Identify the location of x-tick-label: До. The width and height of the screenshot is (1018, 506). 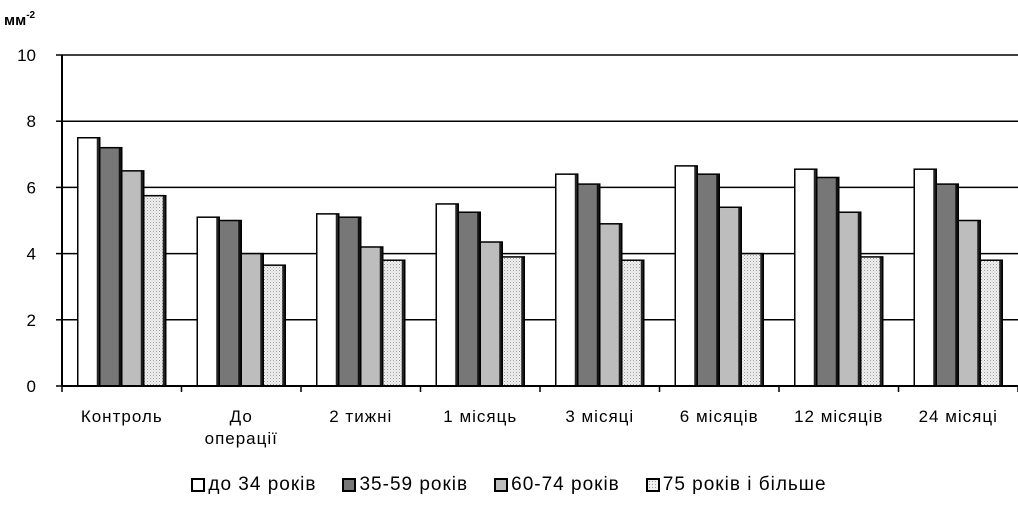
(241, 416).